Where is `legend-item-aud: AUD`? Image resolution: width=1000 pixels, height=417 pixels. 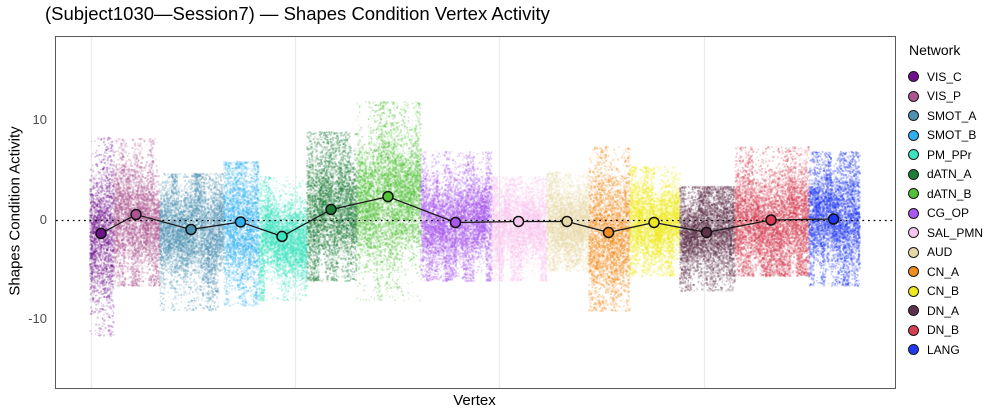
legend-item-aud: AUD is located at coordinates (945, 253).